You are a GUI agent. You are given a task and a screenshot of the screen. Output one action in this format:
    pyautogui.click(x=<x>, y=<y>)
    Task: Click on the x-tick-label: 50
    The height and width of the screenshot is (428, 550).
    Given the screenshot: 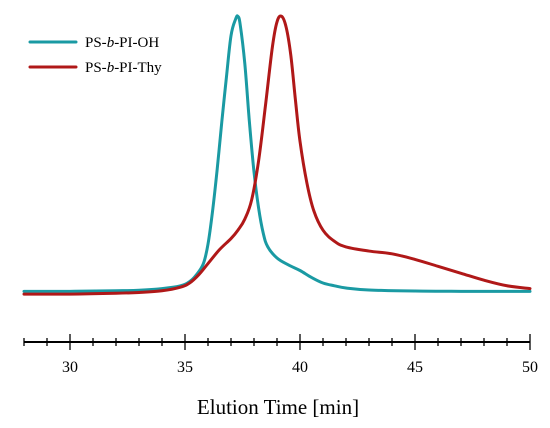 What is the action you would take?
    pyautogui.click(x=530, y=367)
    